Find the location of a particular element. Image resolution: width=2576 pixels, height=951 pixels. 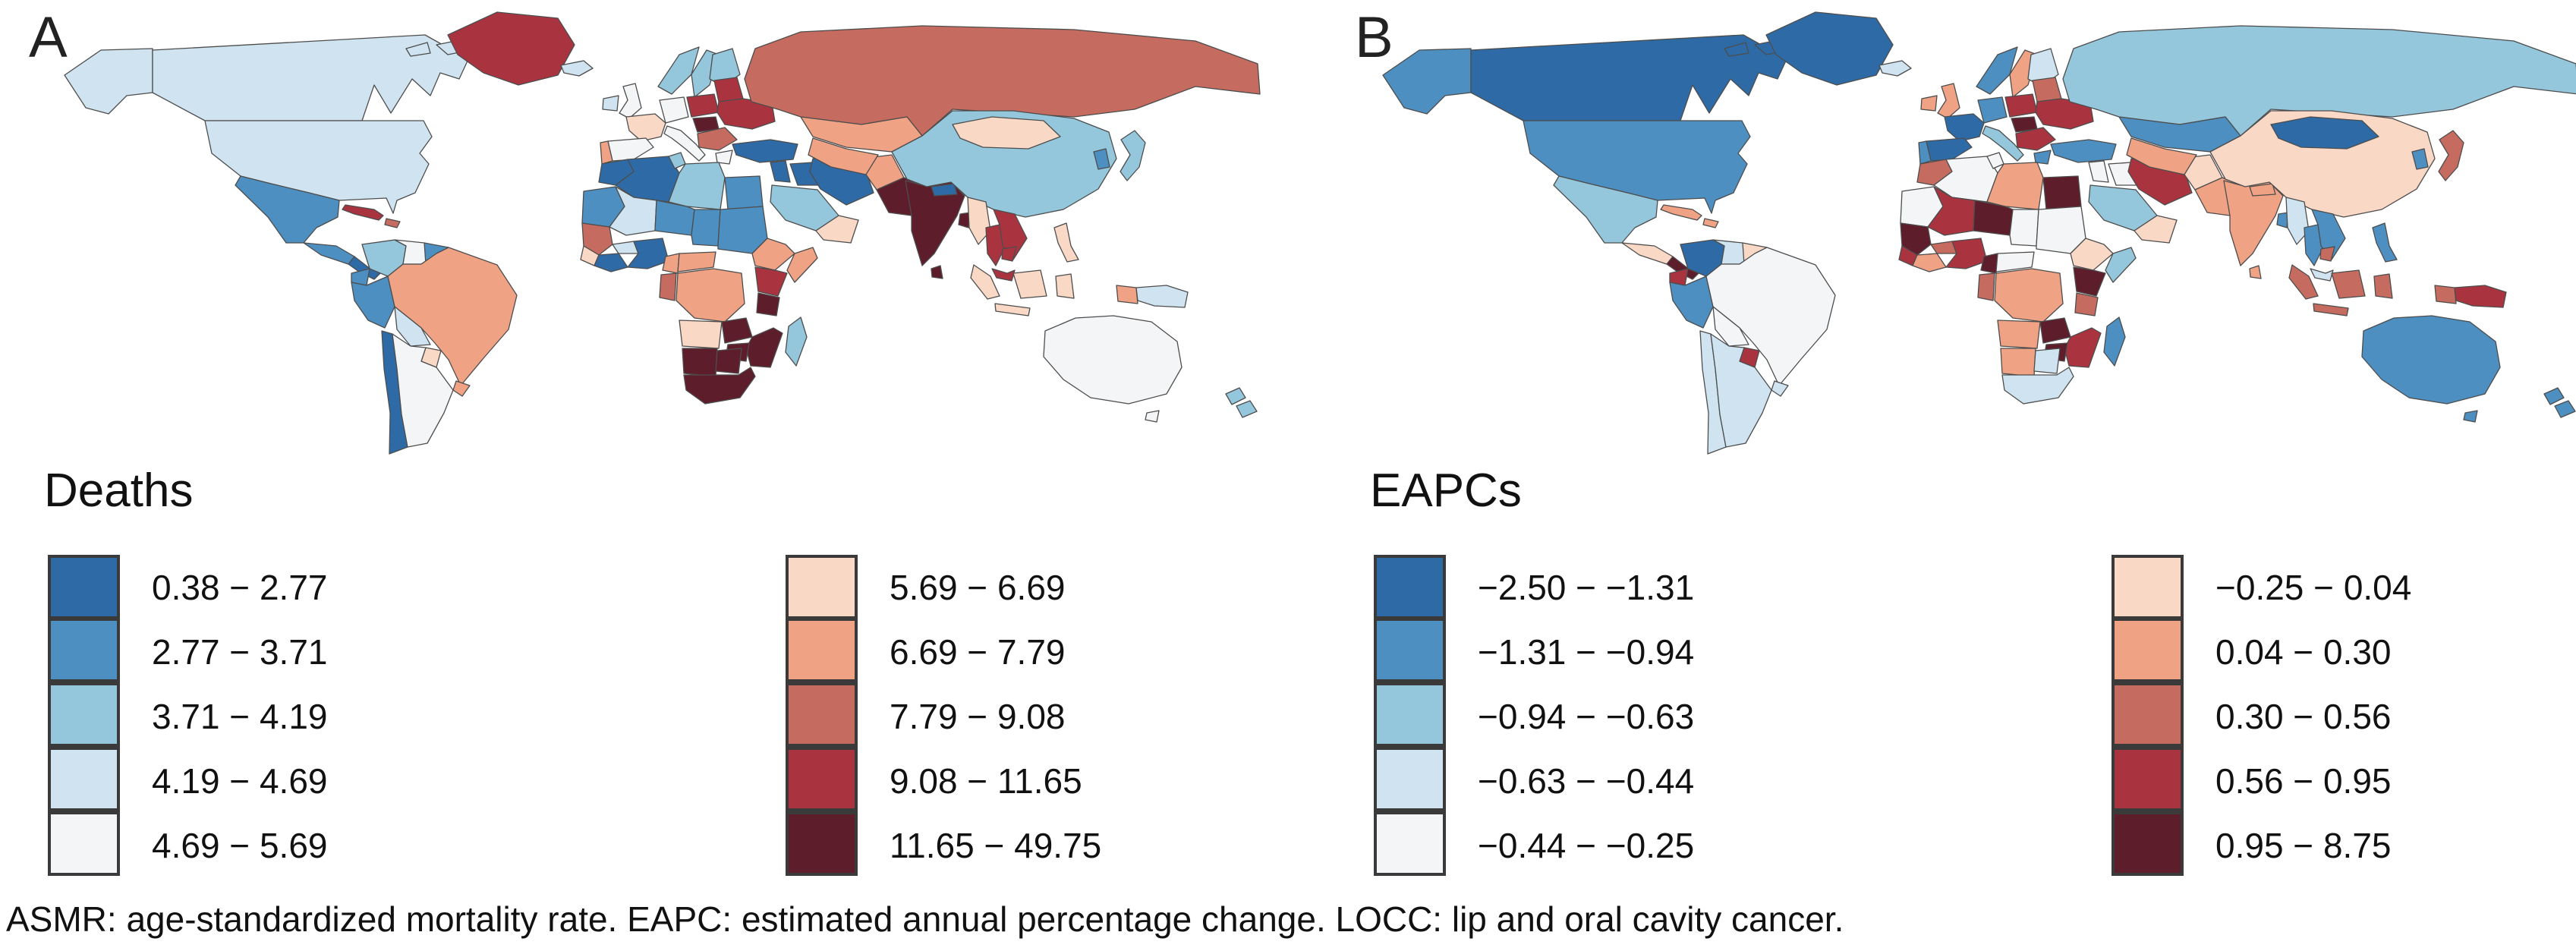

country-uk is located at coordinates (630, 101).